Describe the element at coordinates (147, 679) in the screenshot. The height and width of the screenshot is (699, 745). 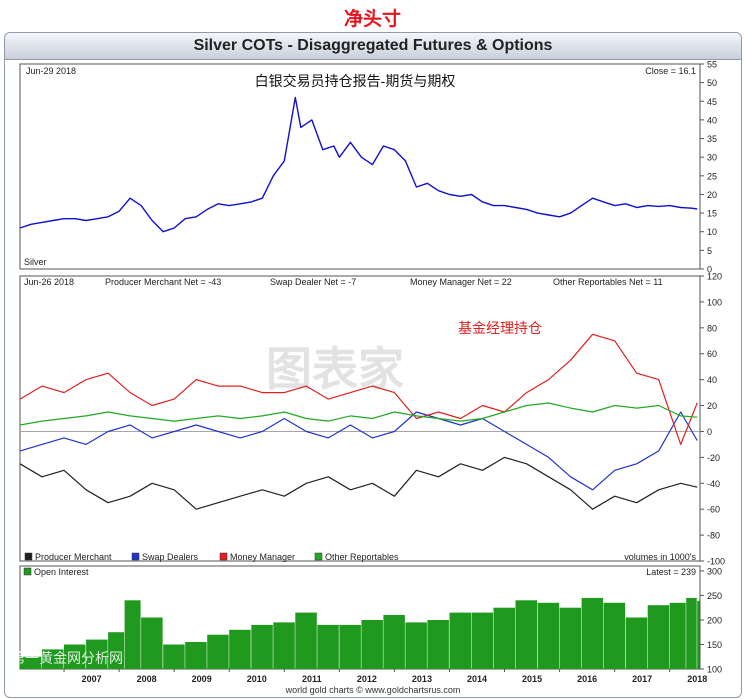
I see `x-tick-label: 2008` at that location.